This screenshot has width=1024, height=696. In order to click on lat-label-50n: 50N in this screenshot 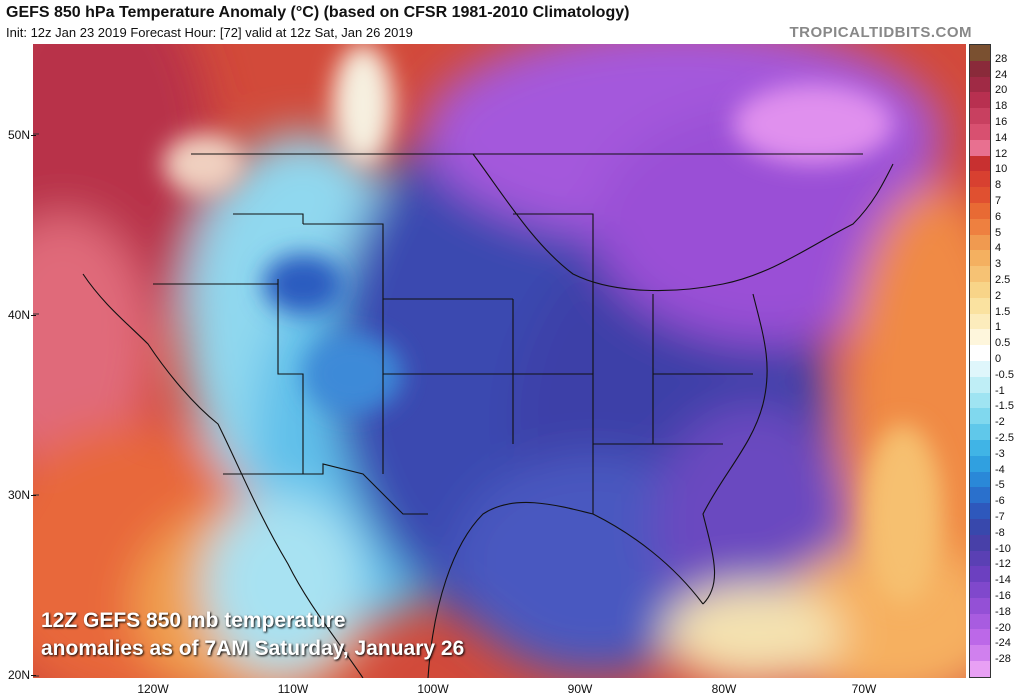, I will do `click(18, 135)`.